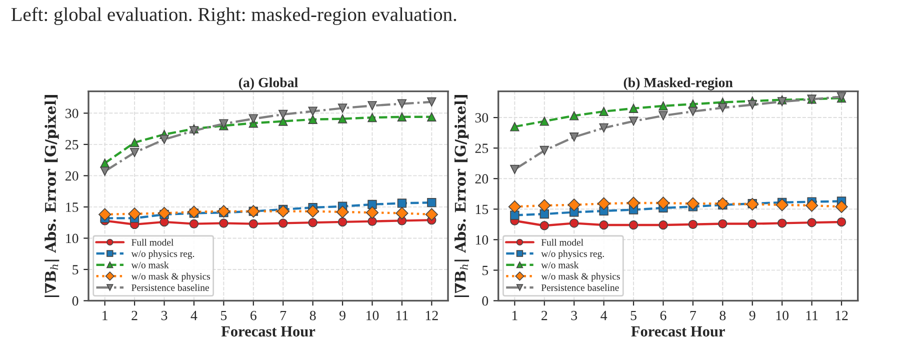 The width and height of the screenshot is (903, 358). What do you see at coordinates (233, 16) in the screenshot?
I see `text: Left: global evaluation. Right: masked-region evaluation.` at bounding box center [233, 16].